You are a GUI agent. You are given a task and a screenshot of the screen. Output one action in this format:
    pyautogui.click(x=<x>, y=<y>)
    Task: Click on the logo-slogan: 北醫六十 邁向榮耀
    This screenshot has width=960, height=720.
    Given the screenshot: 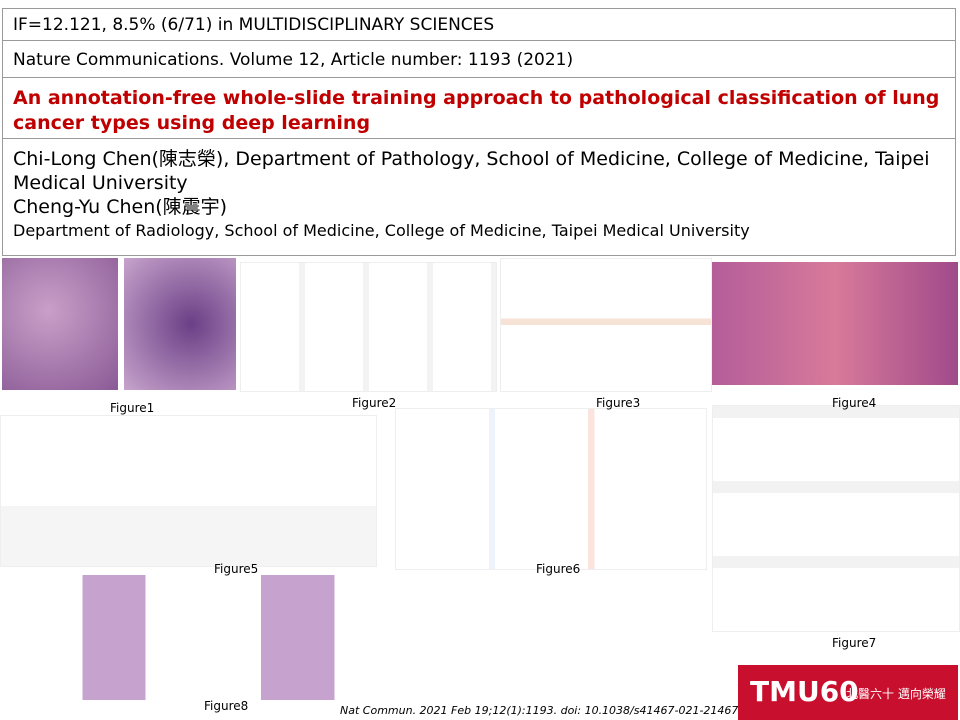 What is the action you would take?
    pyautogui.click(x=896, y=694)
    